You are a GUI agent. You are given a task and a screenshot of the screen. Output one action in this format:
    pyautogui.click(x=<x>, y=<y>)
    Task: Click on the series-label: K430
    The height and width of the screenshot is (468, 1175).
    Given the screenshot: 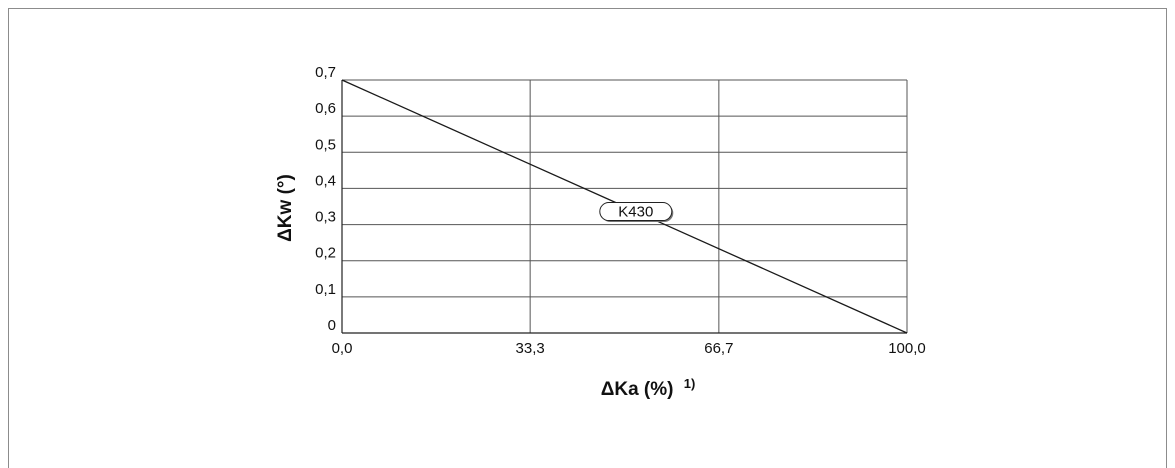 What is the action you would take?
    pyautogui.click(x=635, y=212)
    